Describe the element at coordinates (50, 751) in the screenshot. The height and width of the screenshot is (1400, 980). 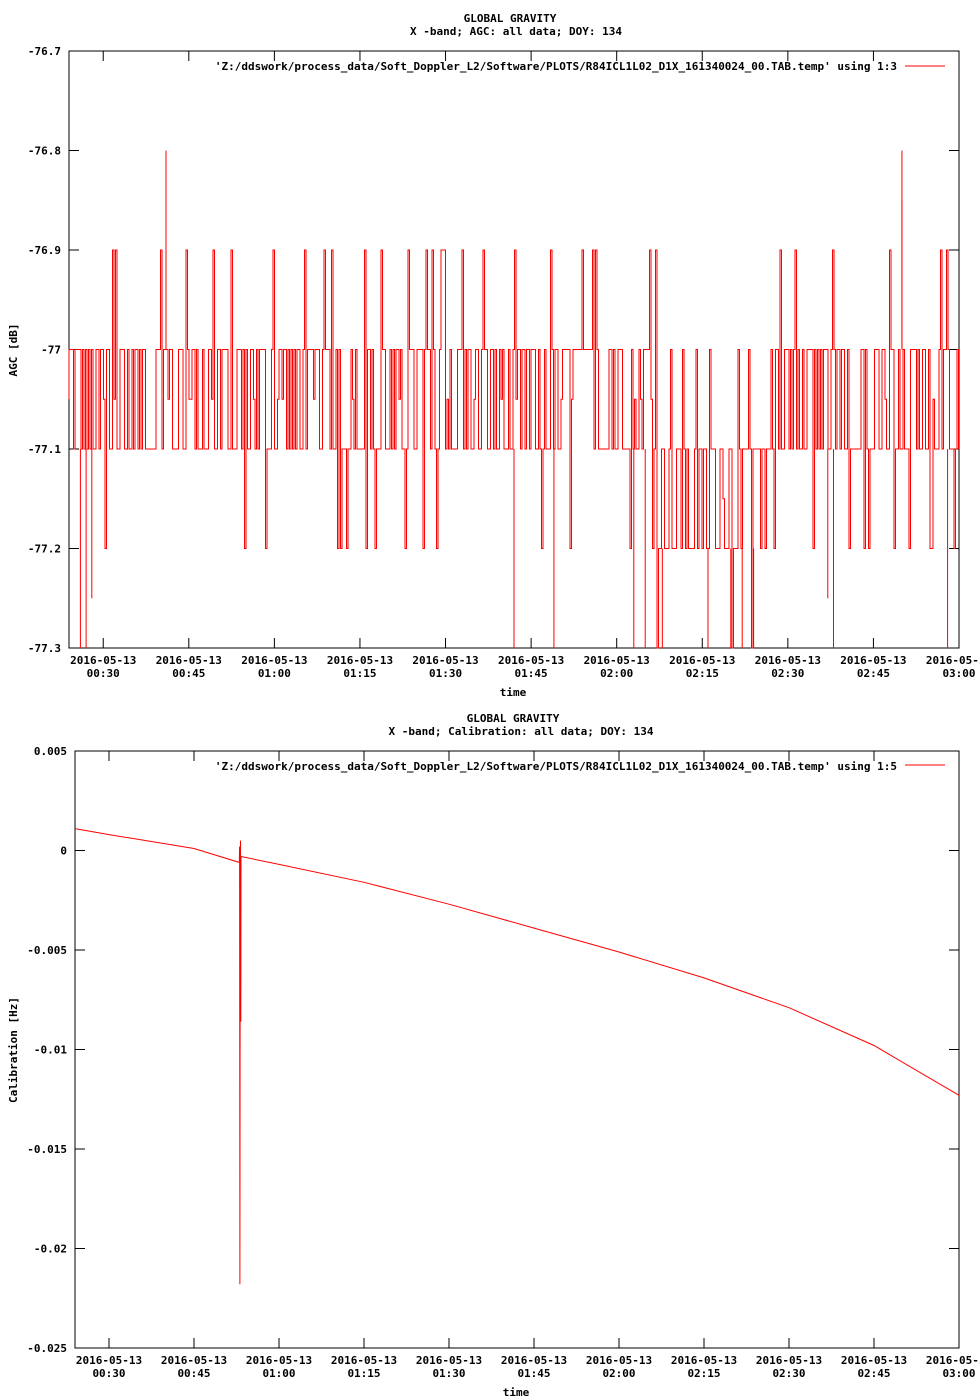
I see `y-tick-label: 0.005` at that location.